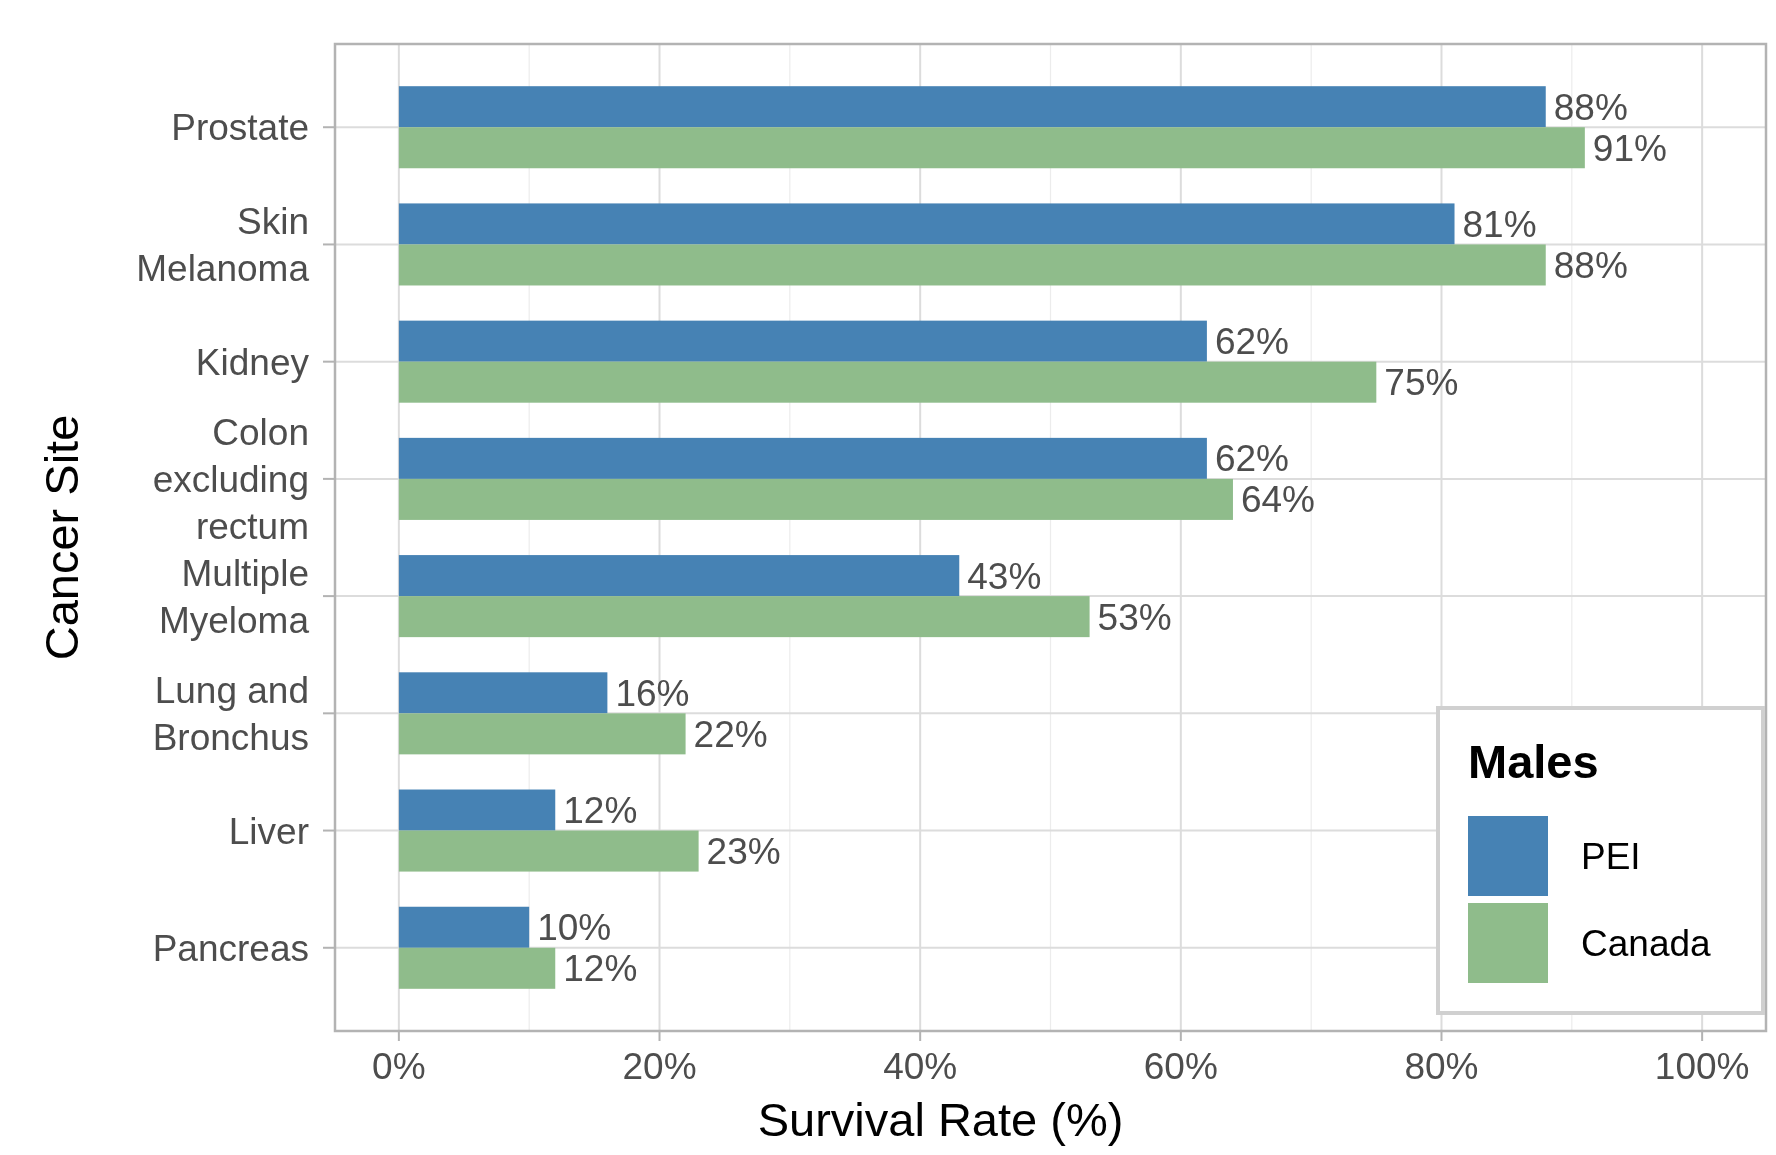 The height and width of the screenshot is (1155, 1776). What do you see at coordinates (652, 693) in the screenshot?
I see `data-label: 16%` at bounding box center [652, 693].